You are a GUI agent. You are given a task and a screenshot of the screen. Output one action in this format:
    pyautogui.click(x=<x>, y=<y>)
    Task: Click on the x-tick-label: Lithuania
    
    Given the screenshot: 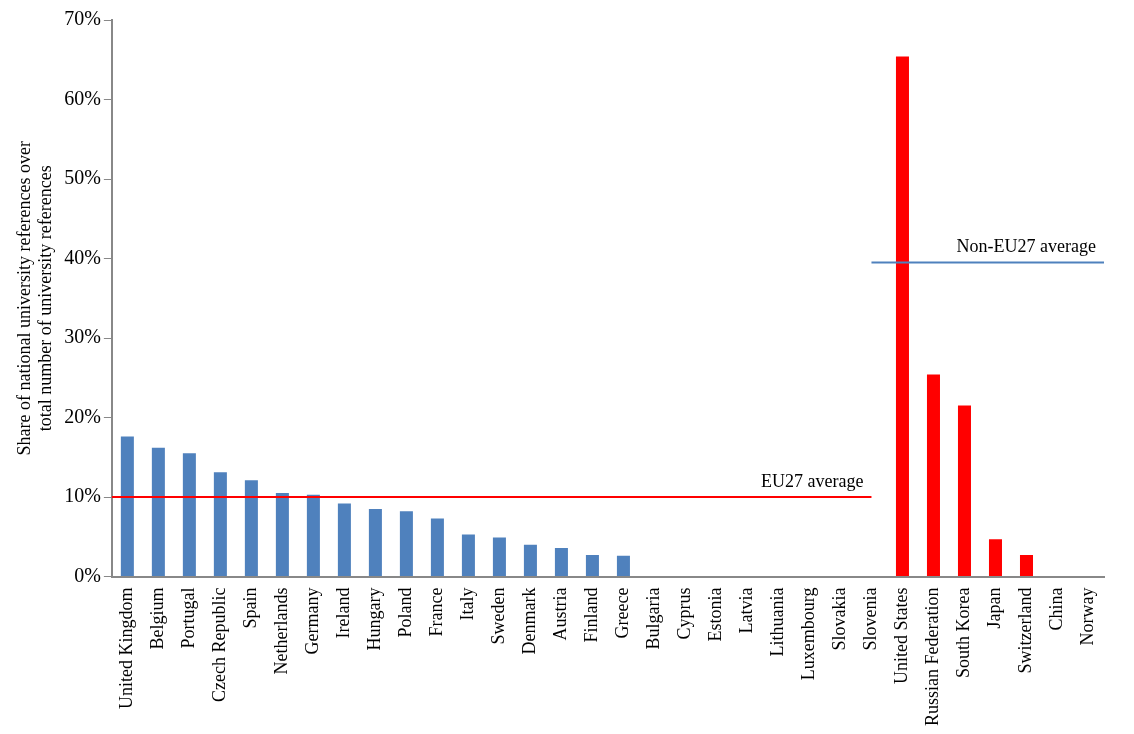 What is the action you would take?
    pyautogui.click(x=777, y=622)
    